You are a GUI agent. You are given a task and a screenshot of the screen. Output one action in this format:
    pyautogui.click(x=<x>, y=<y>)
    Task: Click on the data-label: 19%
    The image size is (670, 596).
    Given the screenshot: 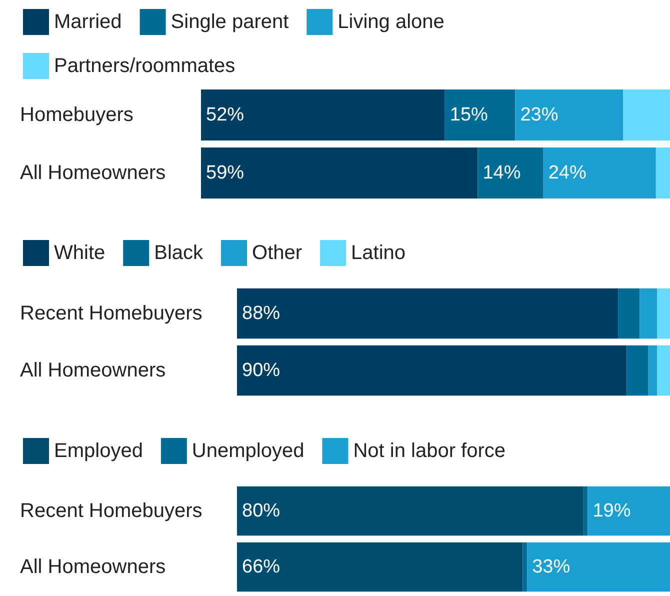 What is the action you would take?
    pyautogui.click(x=611, y=511)
    